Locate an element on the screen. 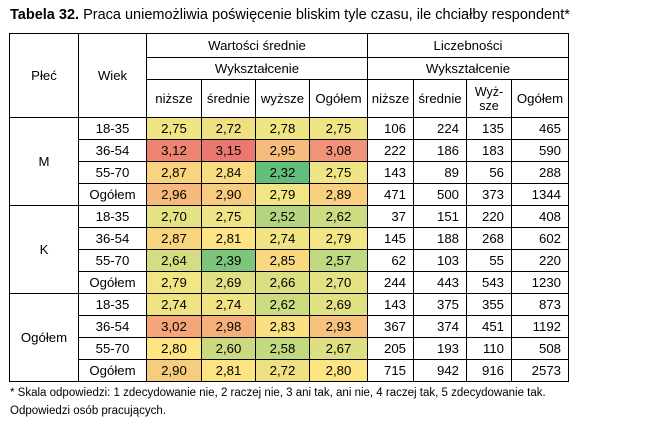 The image size is (645, 436). count-cell: 916 is located at coordinates (489, 370).